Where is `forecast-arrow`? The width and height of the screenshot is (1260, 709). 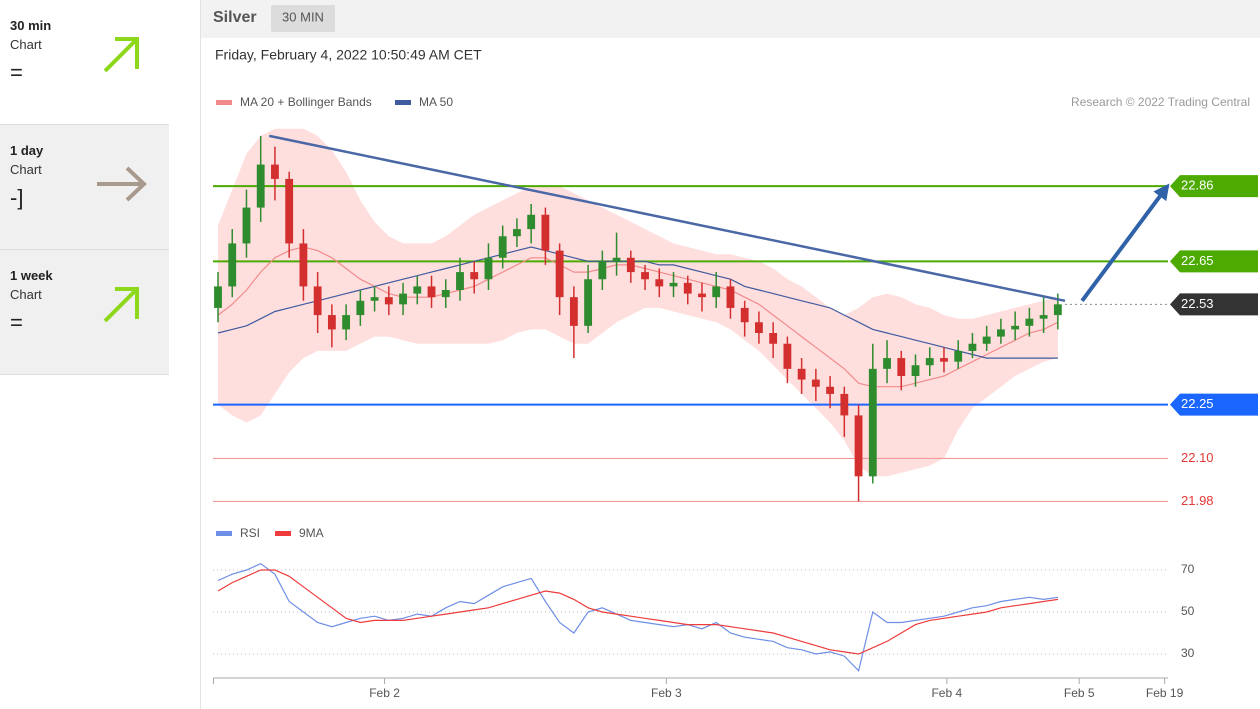
forecast-arrow is located at coordinates (1125, 242).